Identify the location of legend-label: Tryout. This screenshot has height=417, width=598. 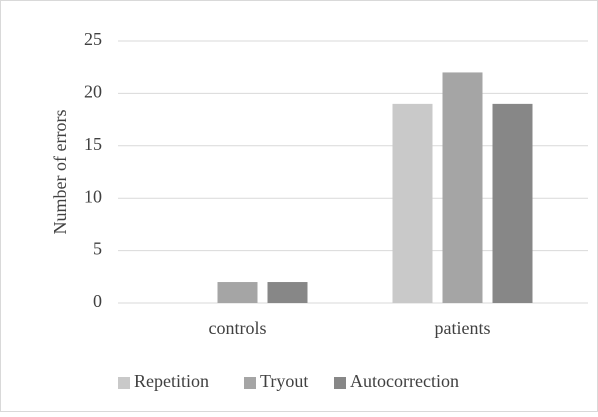
(284, 381).